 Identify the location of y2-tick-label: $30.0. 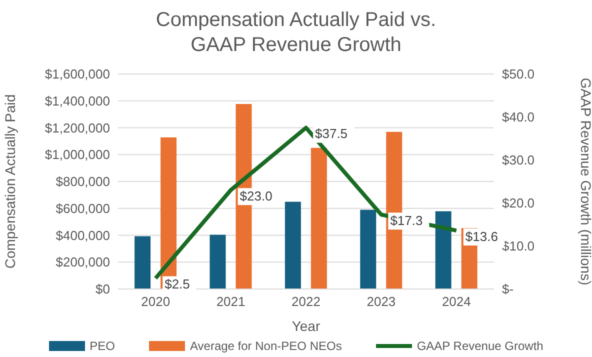
(518, 160).